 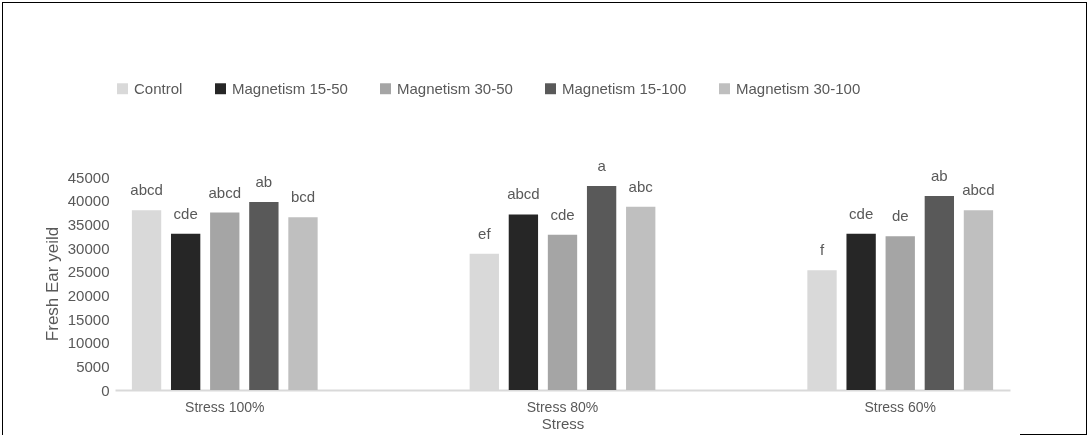 What do you see at coordinates (900, 406) in the screenshot?
I see `x-tick-label: Stress 60%` at bounding box center [900, 406].